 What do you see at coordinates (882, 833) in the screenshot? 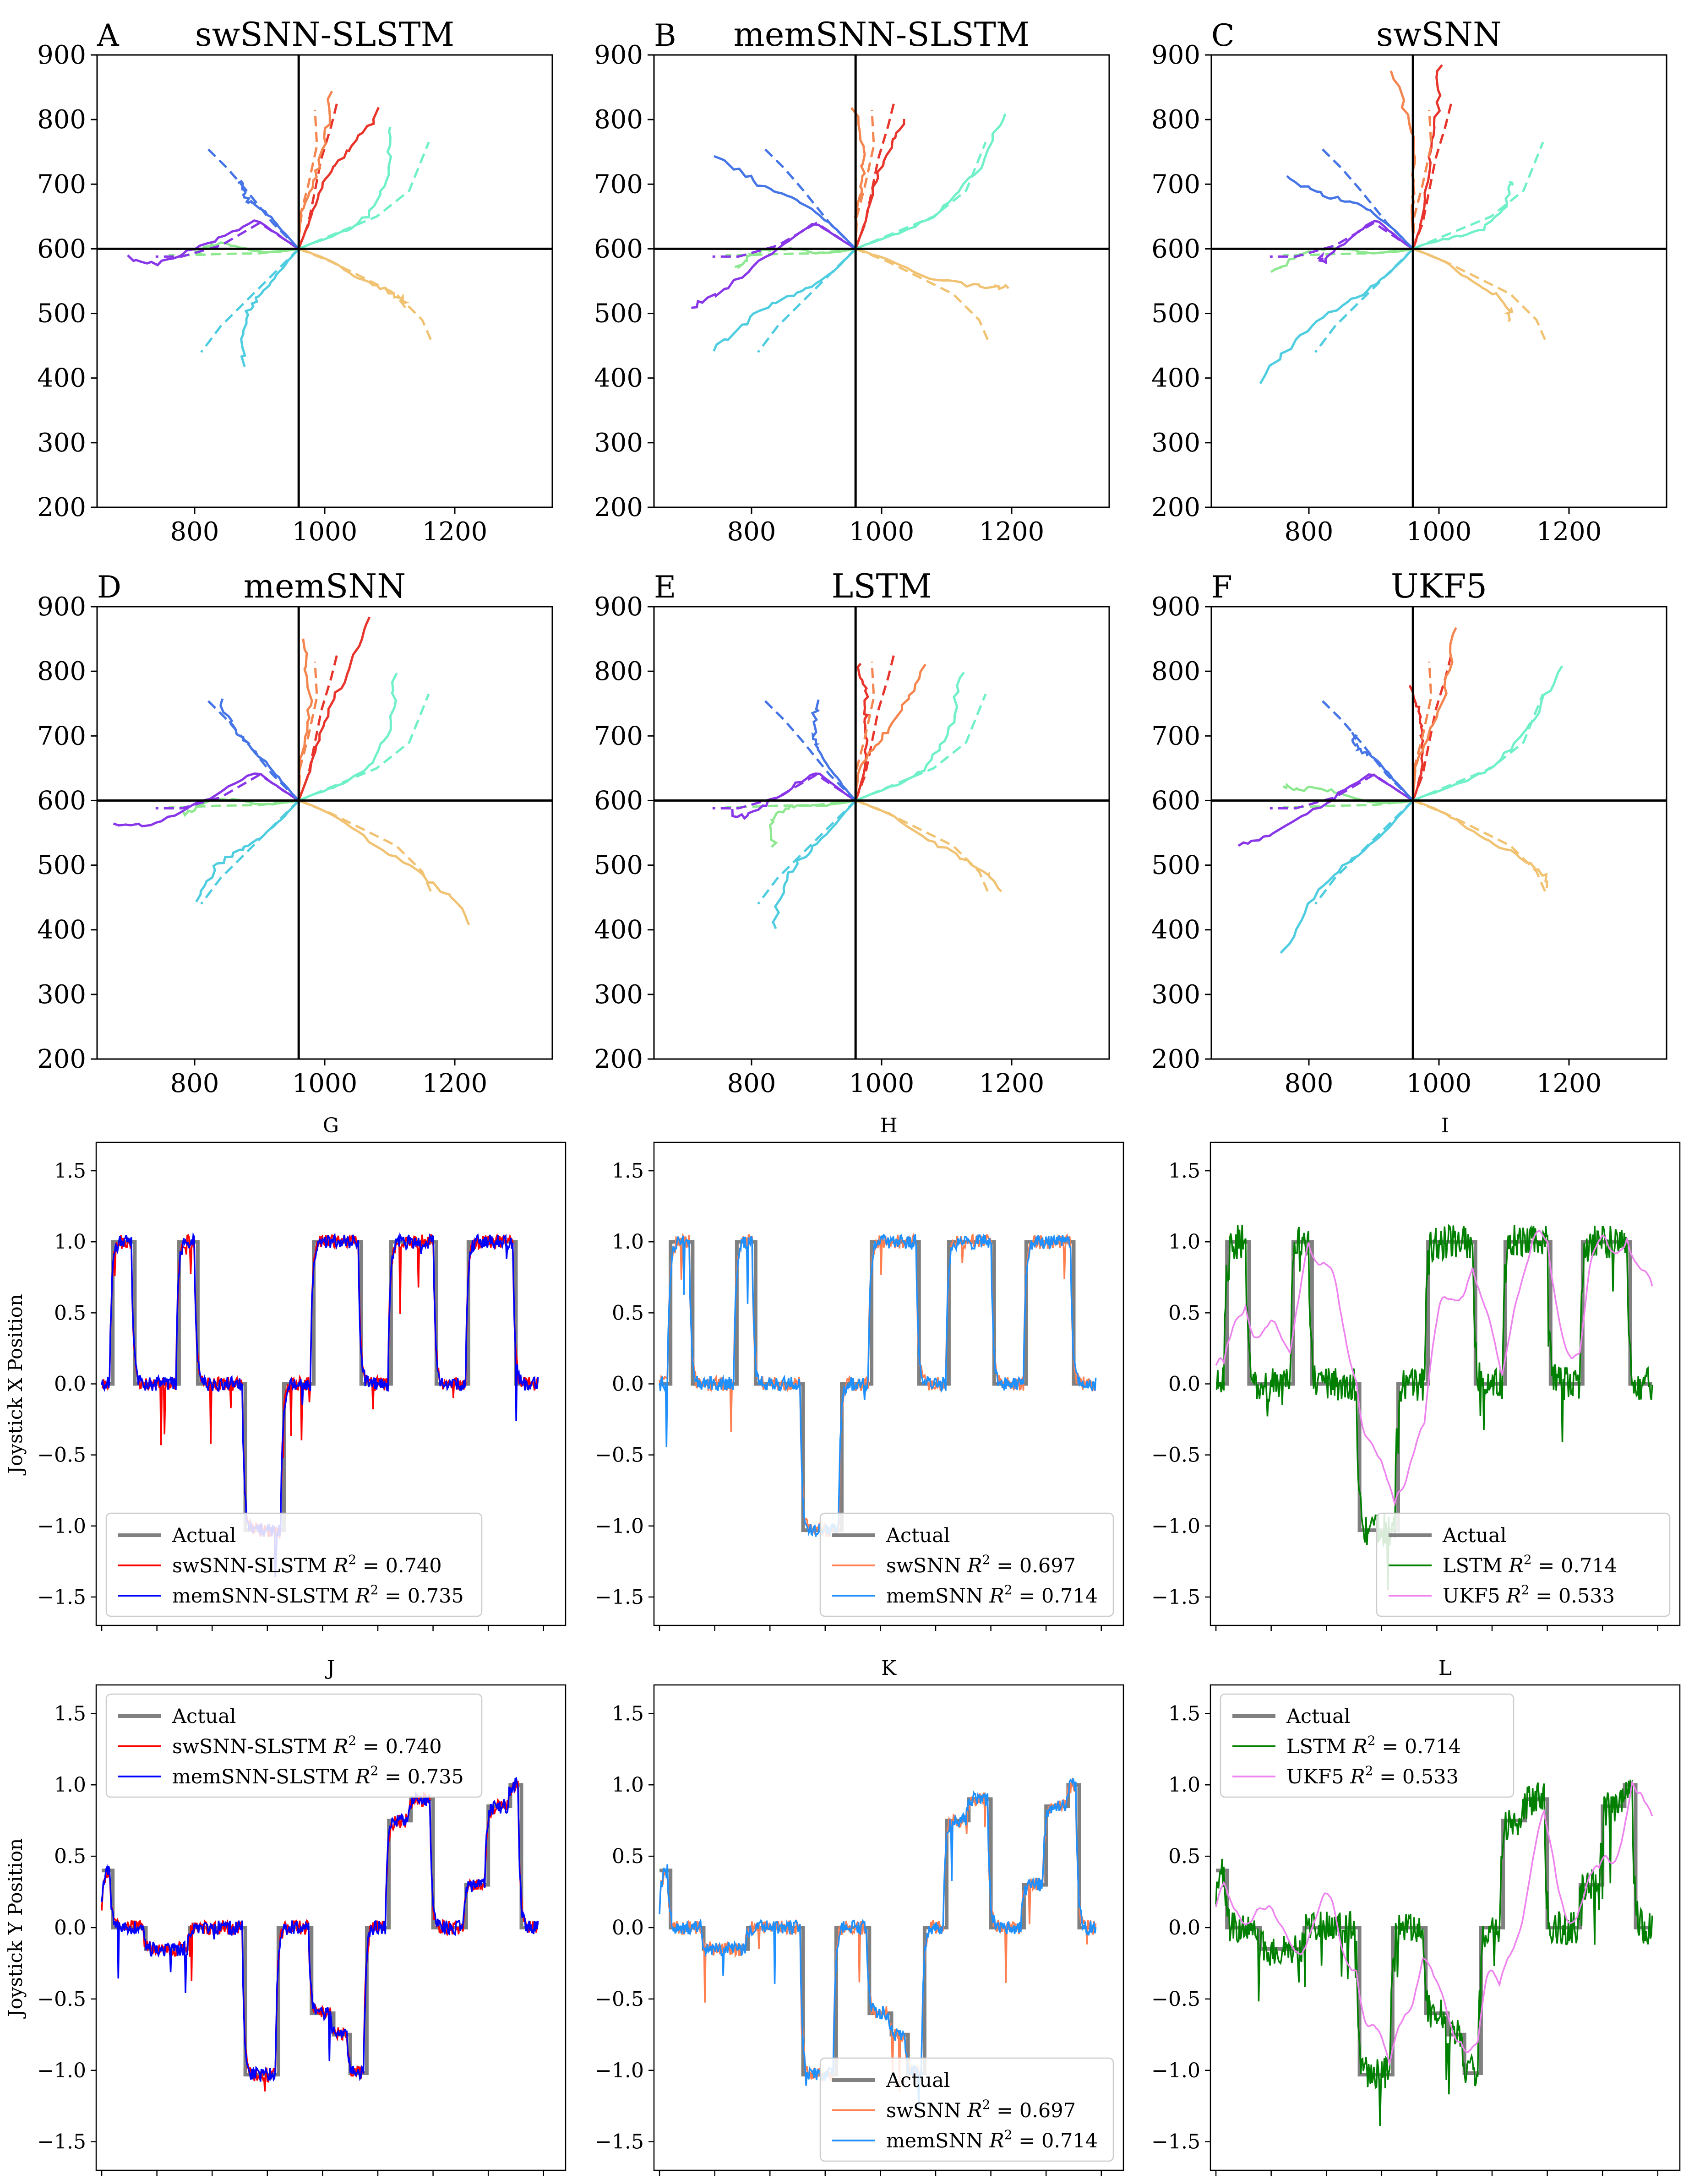
I see `axes-frame` at bounding box center [882, 833].